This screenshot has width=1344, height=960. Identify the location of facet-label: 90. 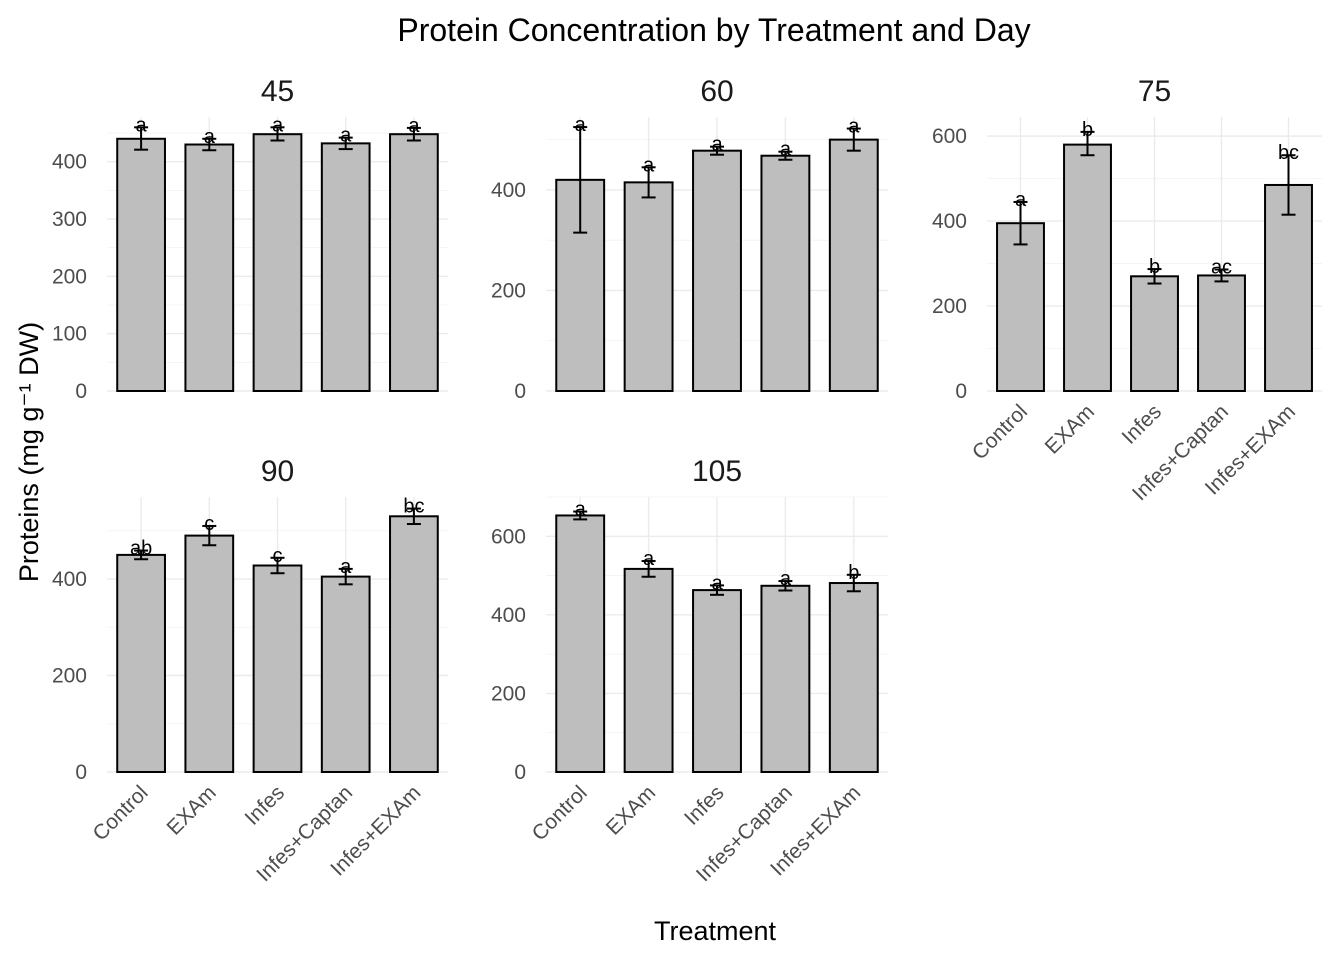
(277, 471).